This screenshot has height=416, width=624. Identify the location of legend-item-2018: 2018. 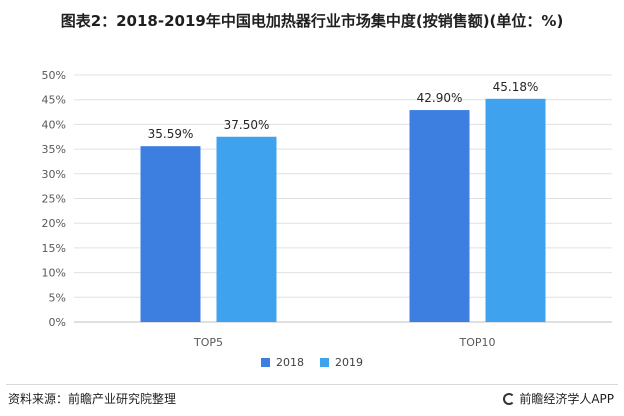
(282, 362).